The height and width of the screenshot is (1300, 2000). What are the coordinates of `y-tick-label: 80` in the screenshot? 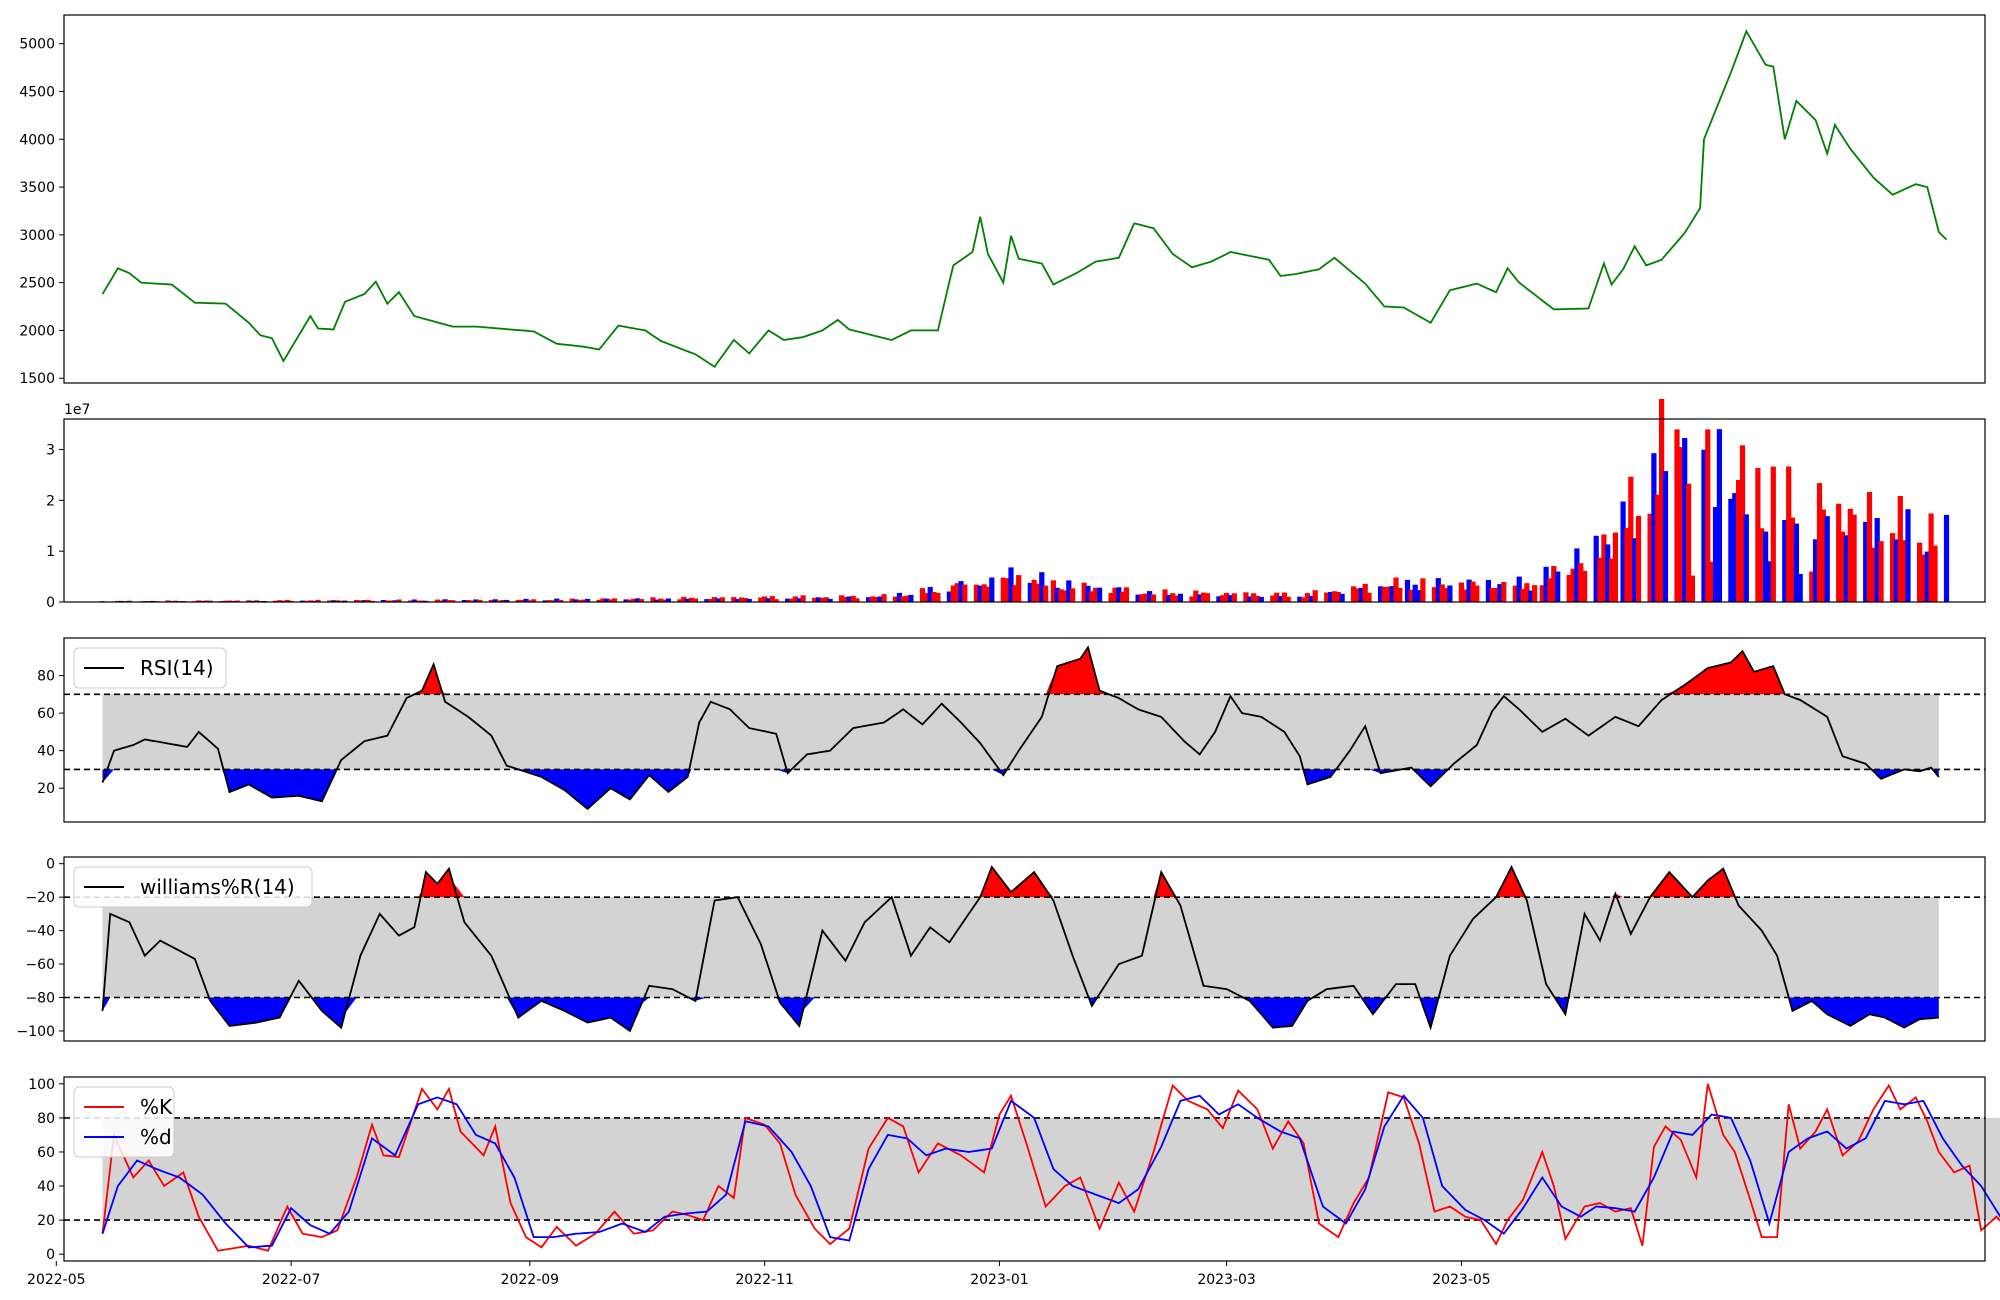 It's located at (46, 677).